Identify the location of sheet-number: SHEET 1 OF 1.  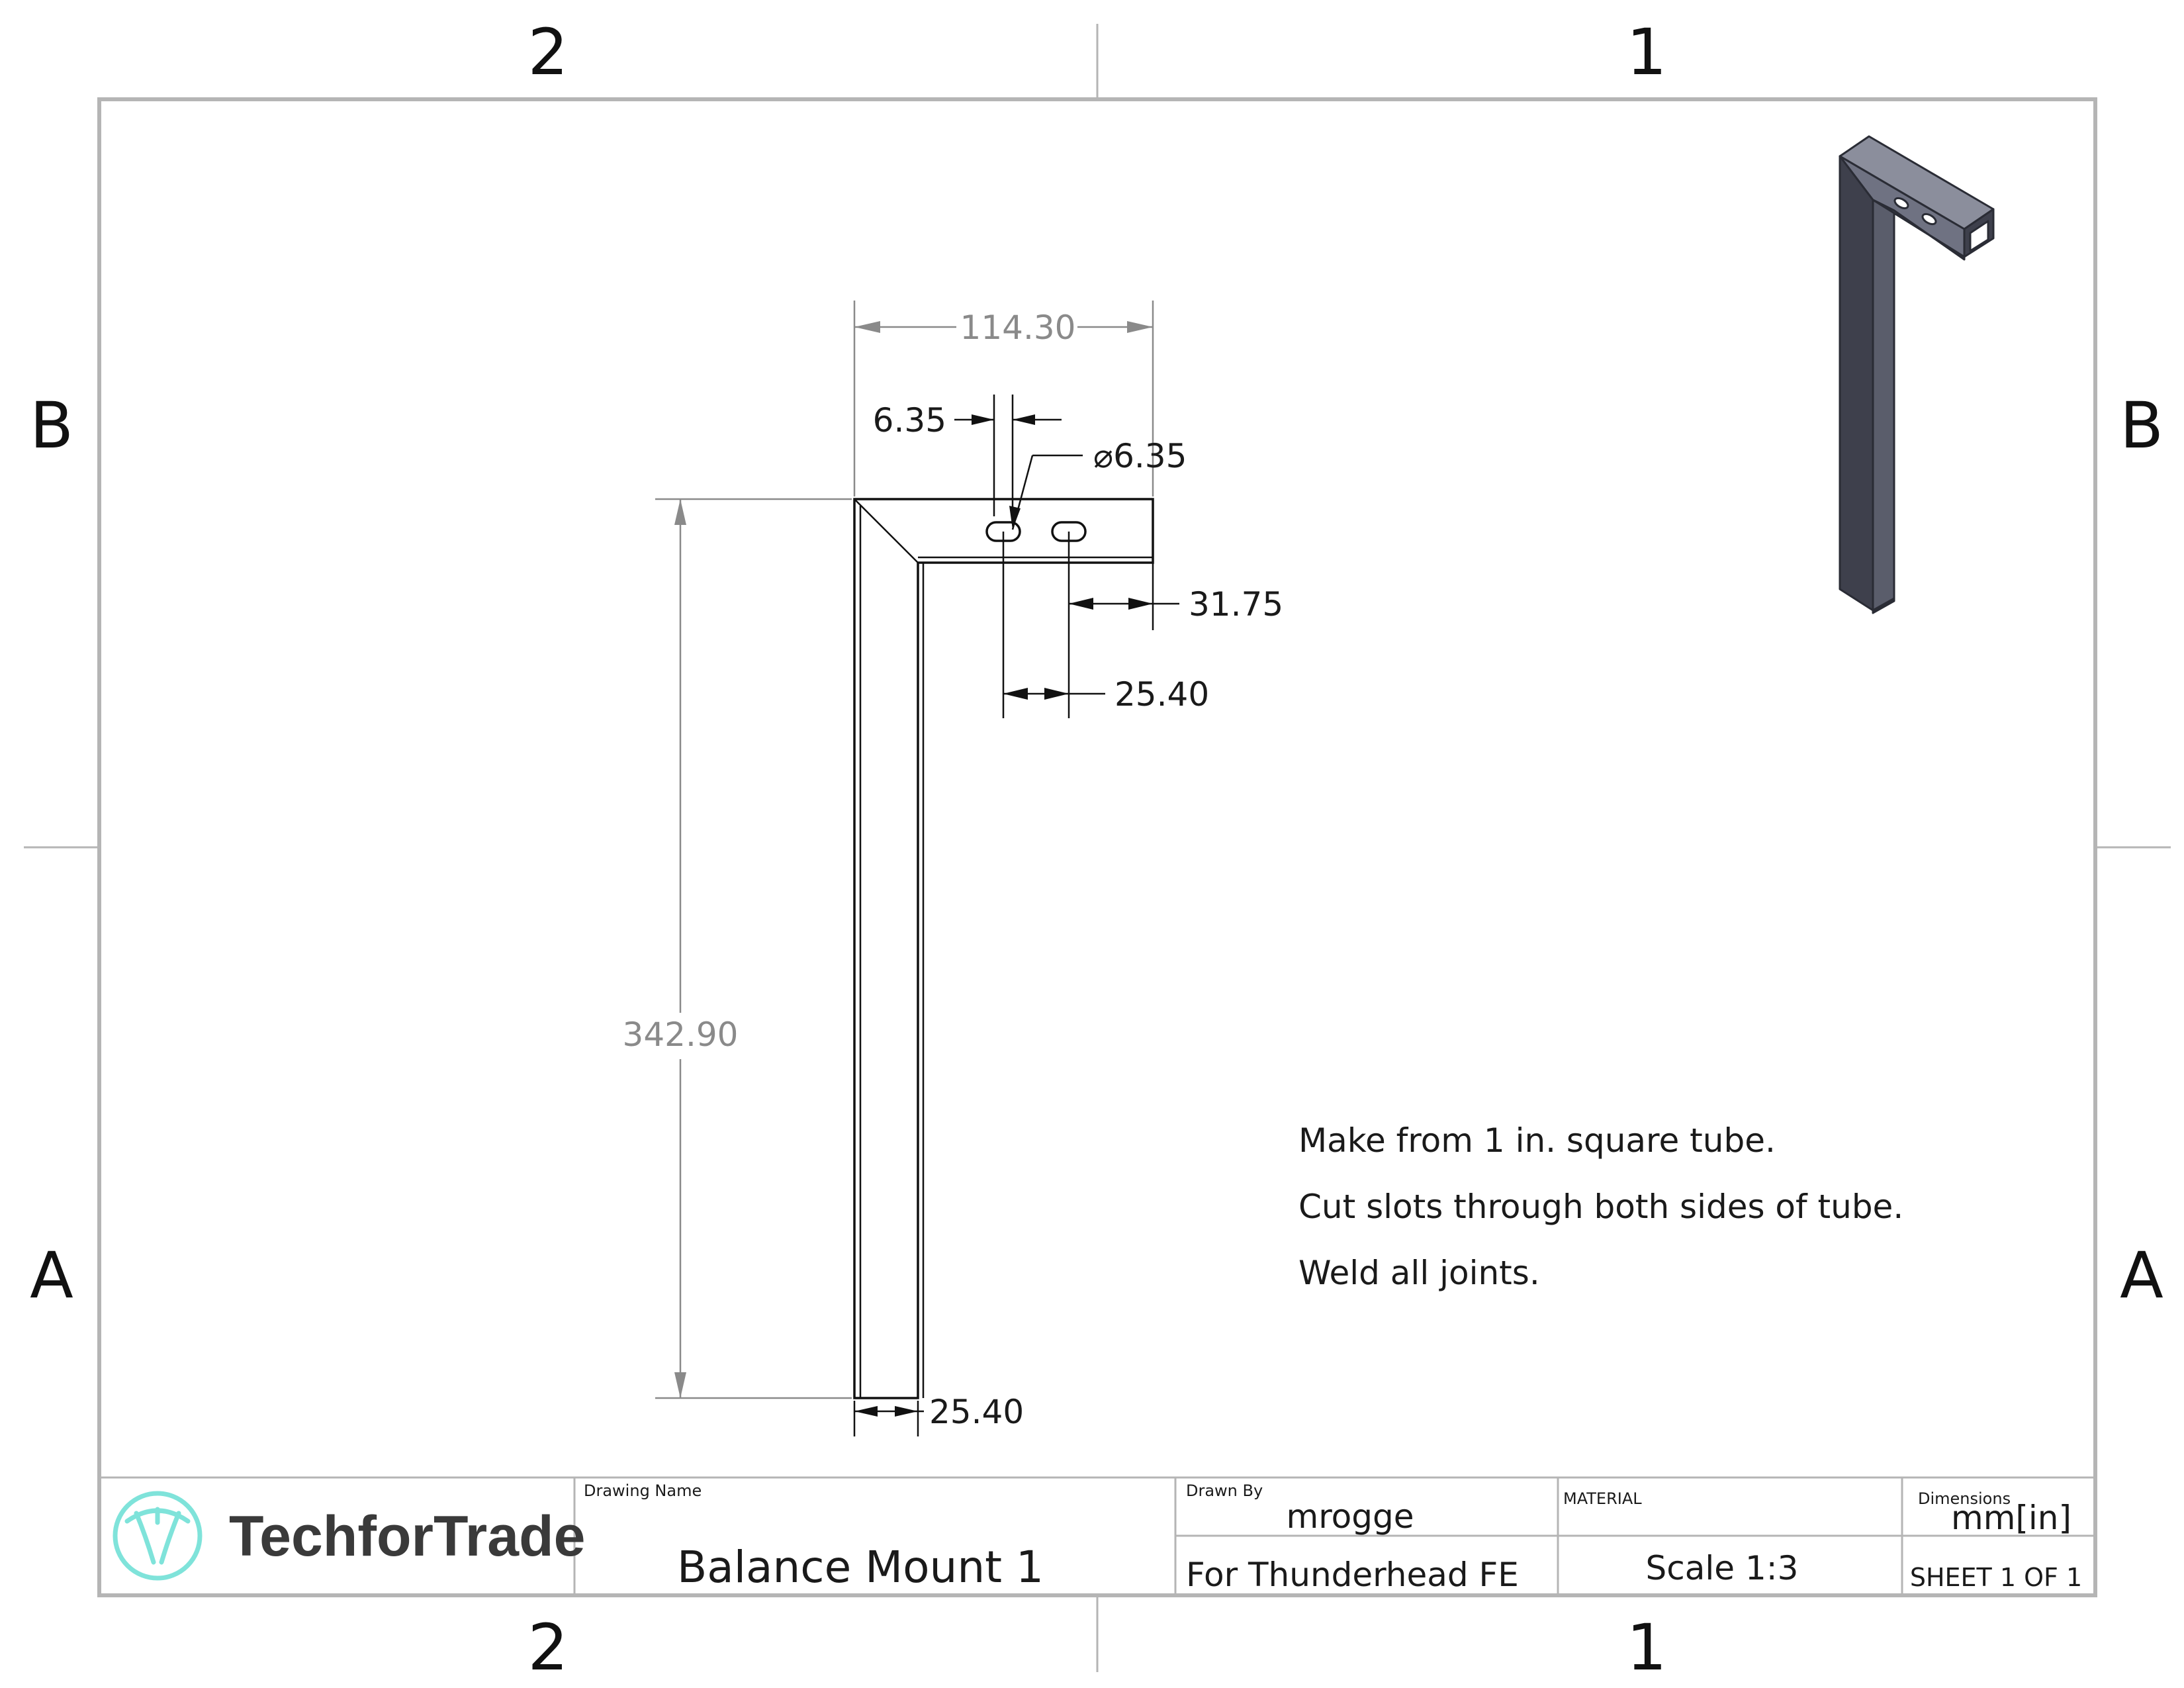
(1996, 1577).